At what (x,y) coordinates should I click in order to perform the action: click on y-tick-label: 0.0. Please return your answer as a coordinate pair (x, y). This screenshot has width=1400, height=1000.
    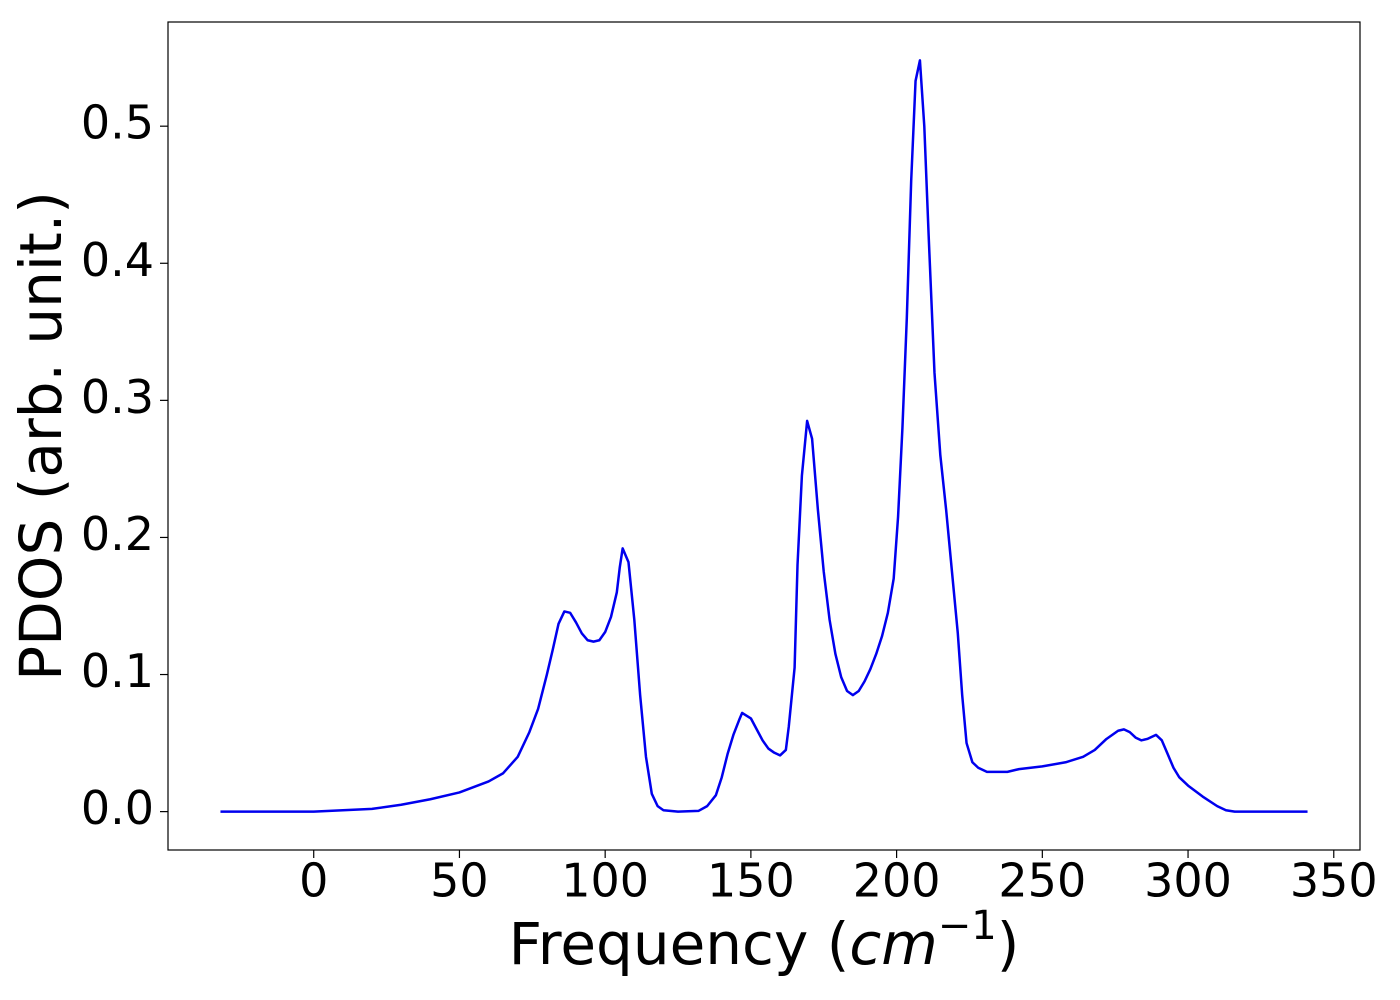
    Looking at the image, I should click on (117, 808).